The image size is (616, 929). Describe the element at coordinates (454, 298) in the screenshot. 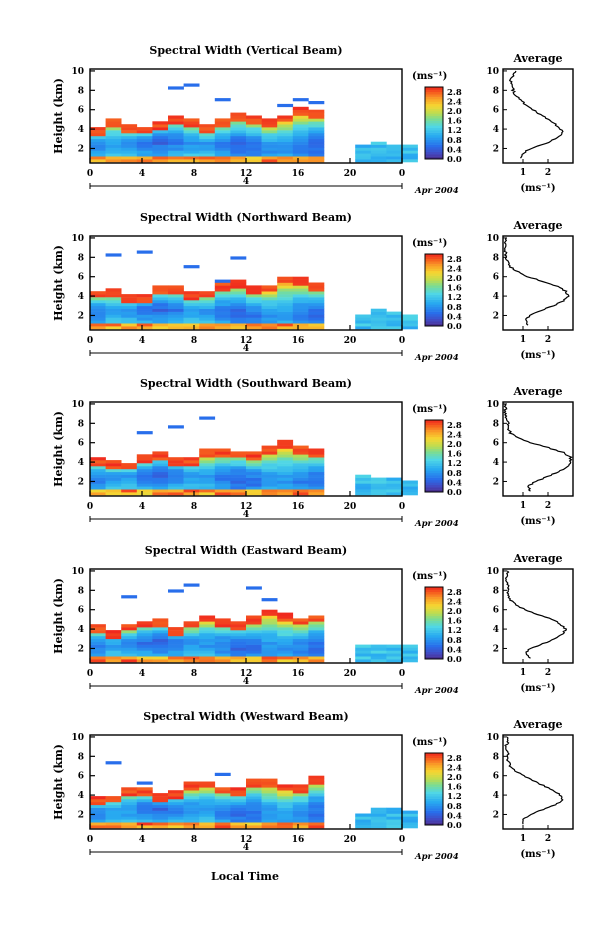

I see `colorbar-tick-label: 1.2` at that location.